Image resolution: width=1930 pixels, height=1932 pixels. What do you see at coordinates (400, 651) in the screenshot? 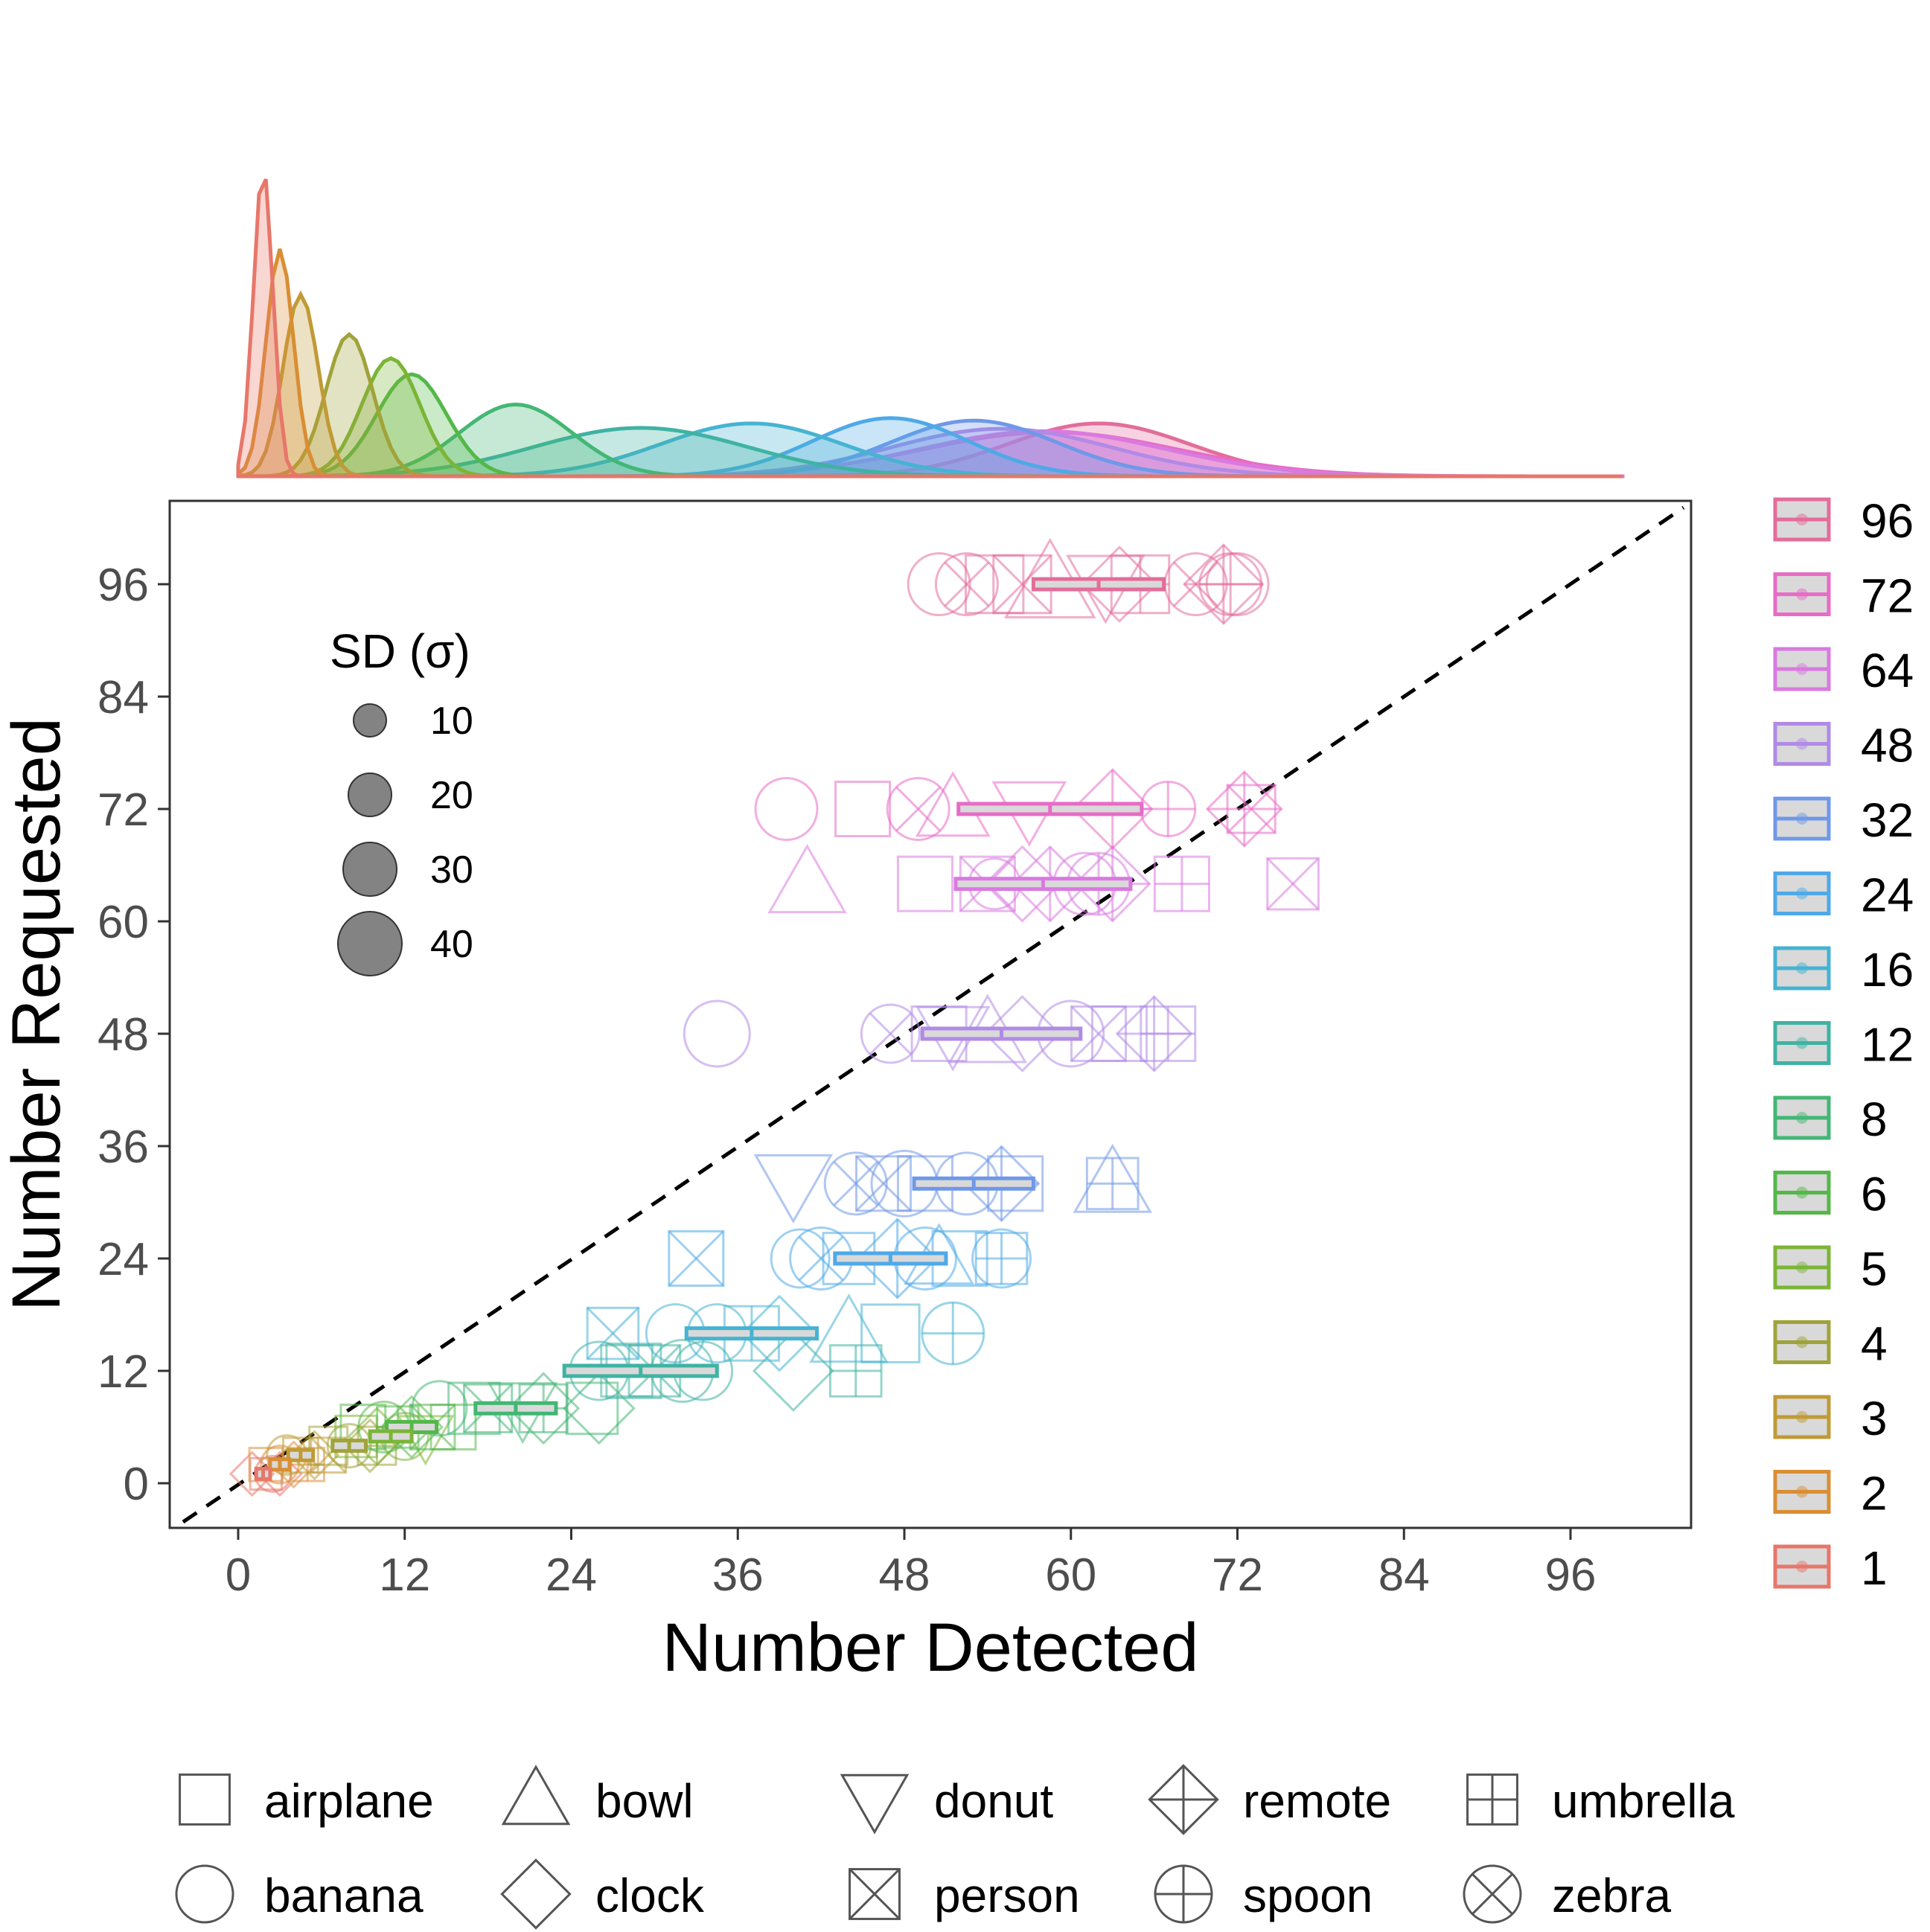
I see `size-legend-title: SD (σ)` at bounding box center [400, 651].